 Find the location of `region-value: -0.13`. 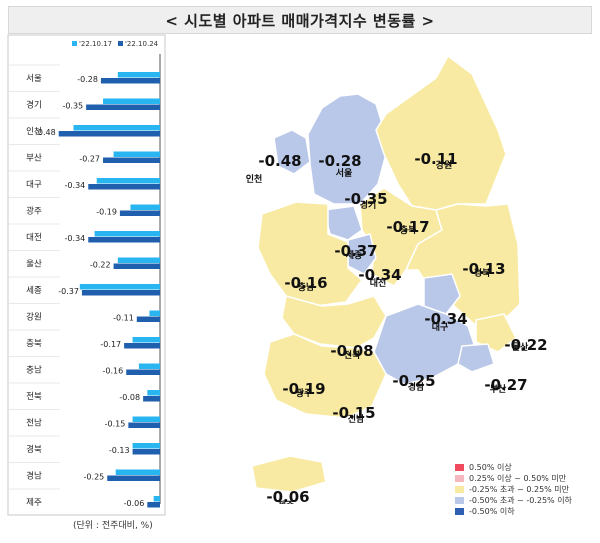

region-value: -0.13 is located at coordinates (483, 269).